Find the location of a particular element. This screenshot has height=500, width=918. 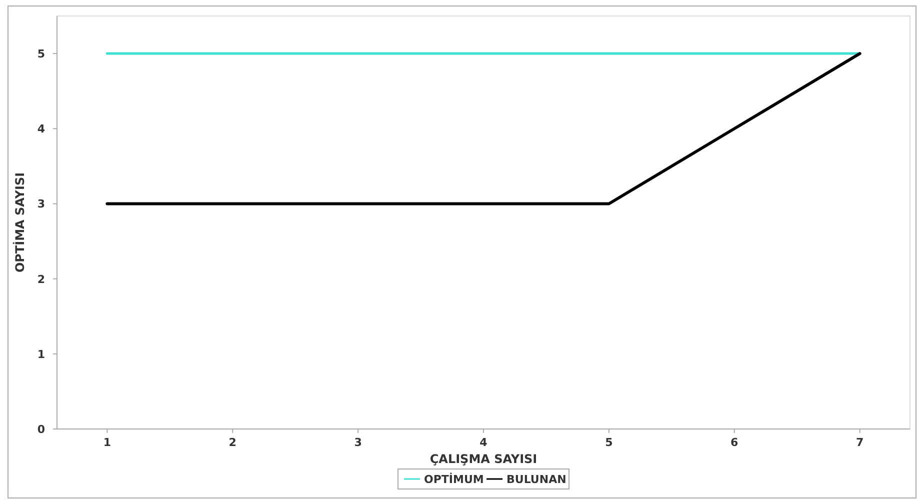

legend-label: OPTİMUM is located at coordinates (454, 479).